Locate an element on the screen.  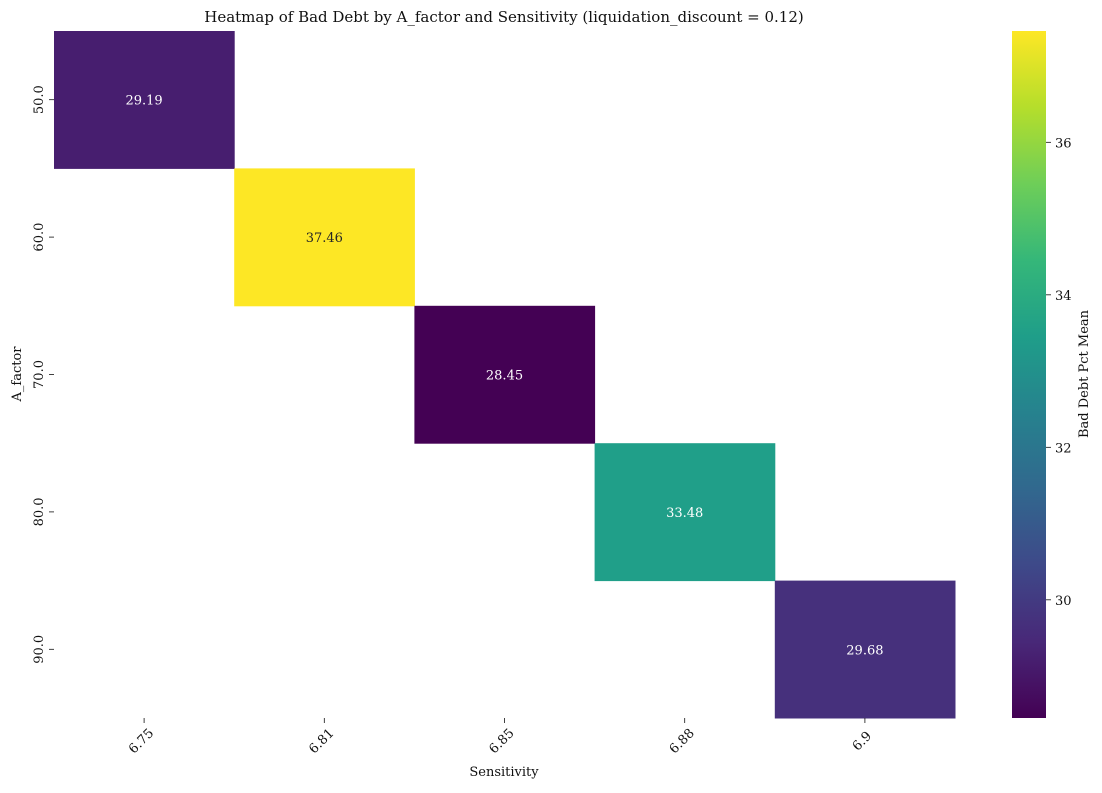
x-tick-label: 6.75 is located at coordinates (141, 741).